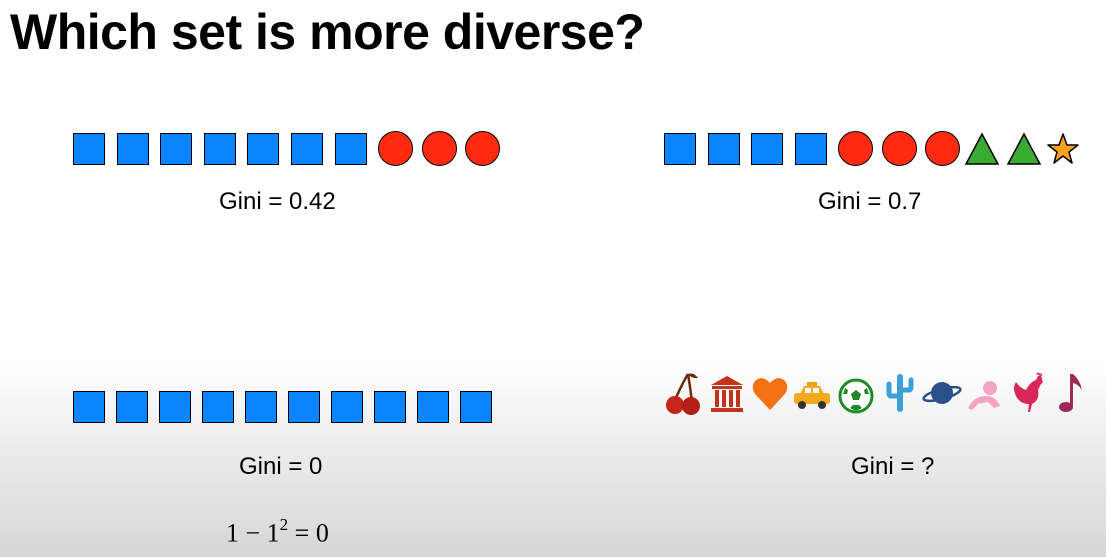 This screenshot has width=1106, height=557. Describe the element at coordinates (770, 394) in the screenshot. I see `heart-icon` at that location.